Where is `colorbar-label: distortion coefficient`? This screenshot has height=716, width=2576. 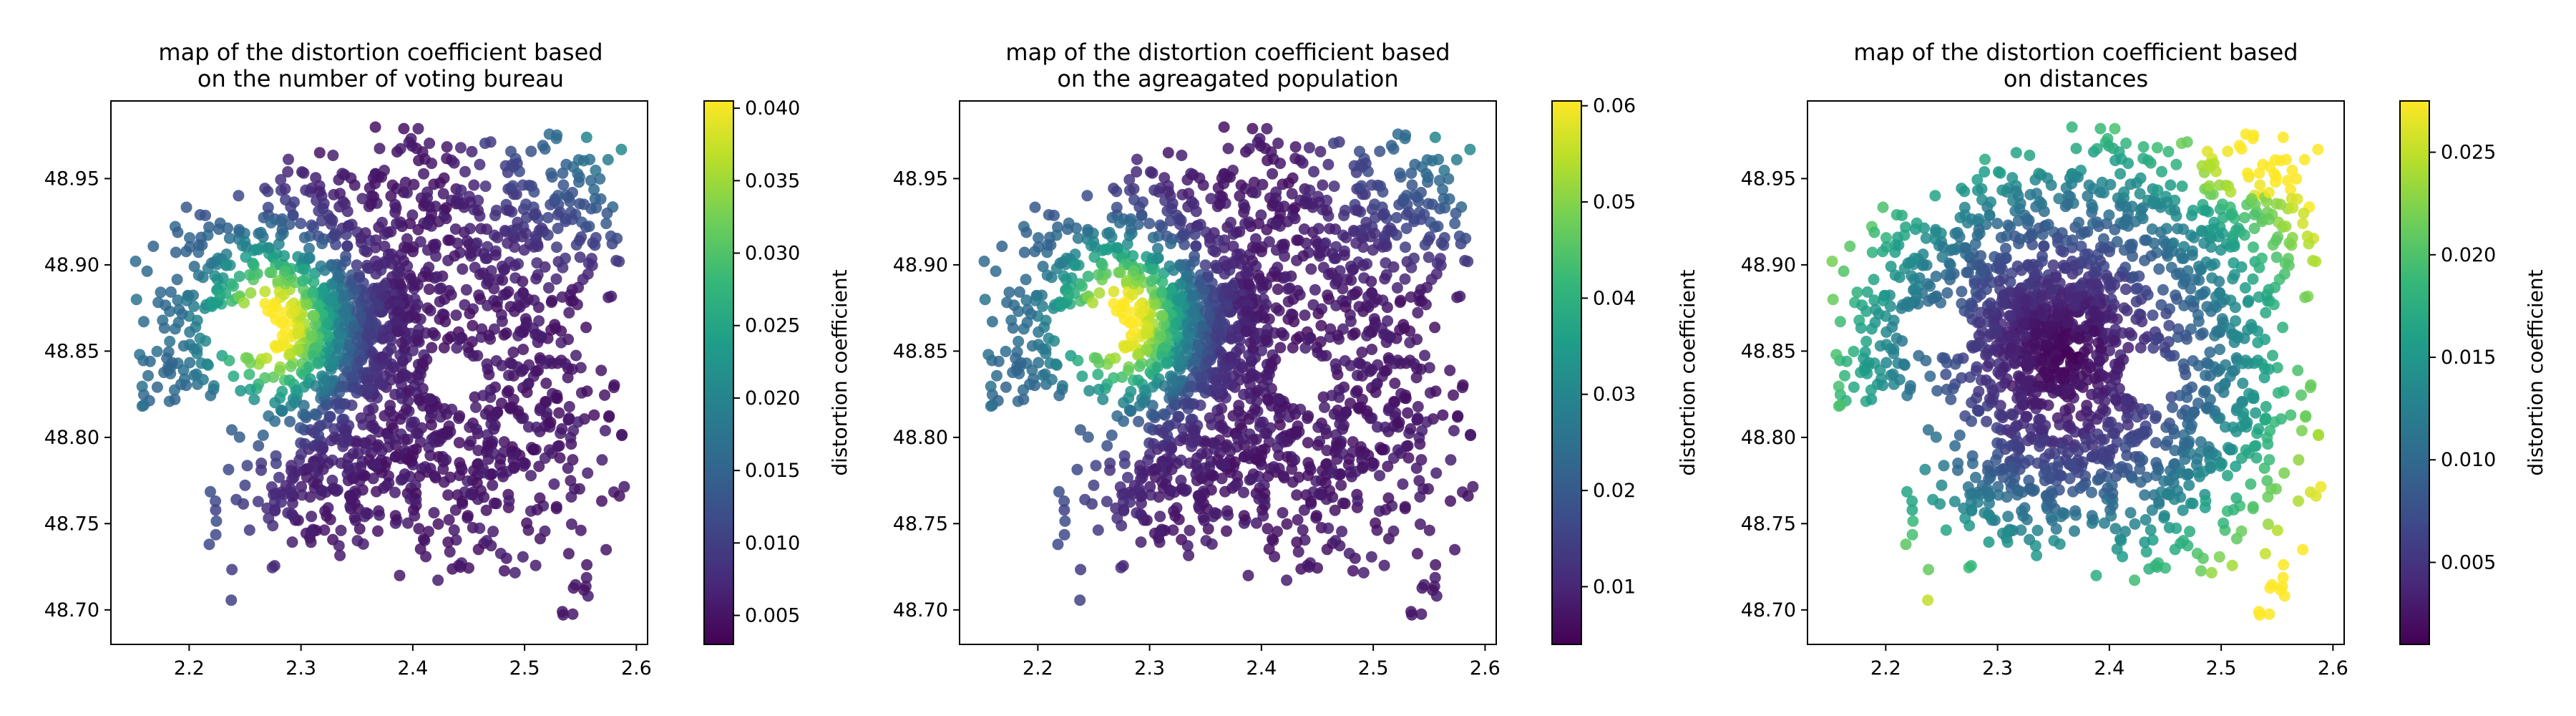
colorbar-label: distortion coefficient is located at coordinates (840, 372).